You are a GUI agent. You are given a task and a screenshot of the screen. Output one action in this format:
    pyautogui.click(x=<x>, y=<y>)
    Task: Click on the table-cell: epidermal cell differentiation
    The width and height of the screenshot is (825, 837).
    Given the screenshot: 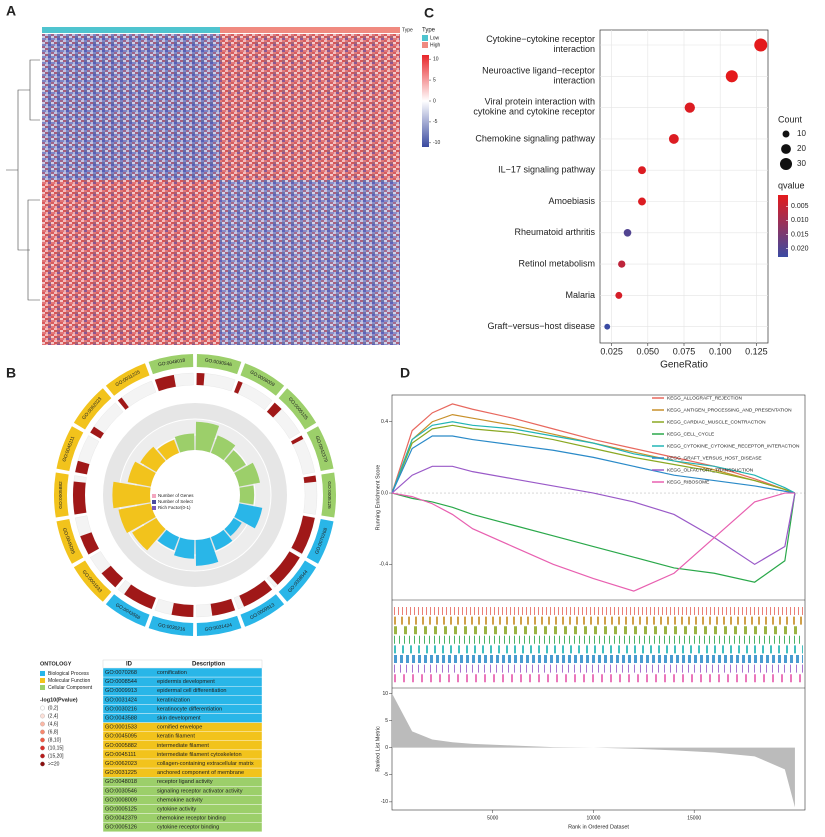 What is the action you would take?
    pyautogui.click(x=192, y=691)
    